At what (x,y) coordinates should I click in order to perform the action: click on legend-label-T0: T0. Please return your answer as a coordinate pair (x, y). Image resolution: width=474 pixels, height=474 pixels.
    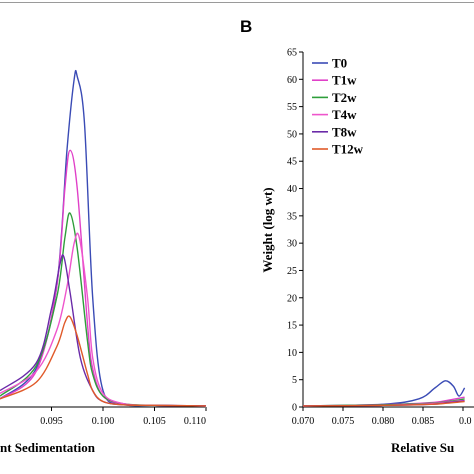
    Looking at the image, I should click on (339, 63).